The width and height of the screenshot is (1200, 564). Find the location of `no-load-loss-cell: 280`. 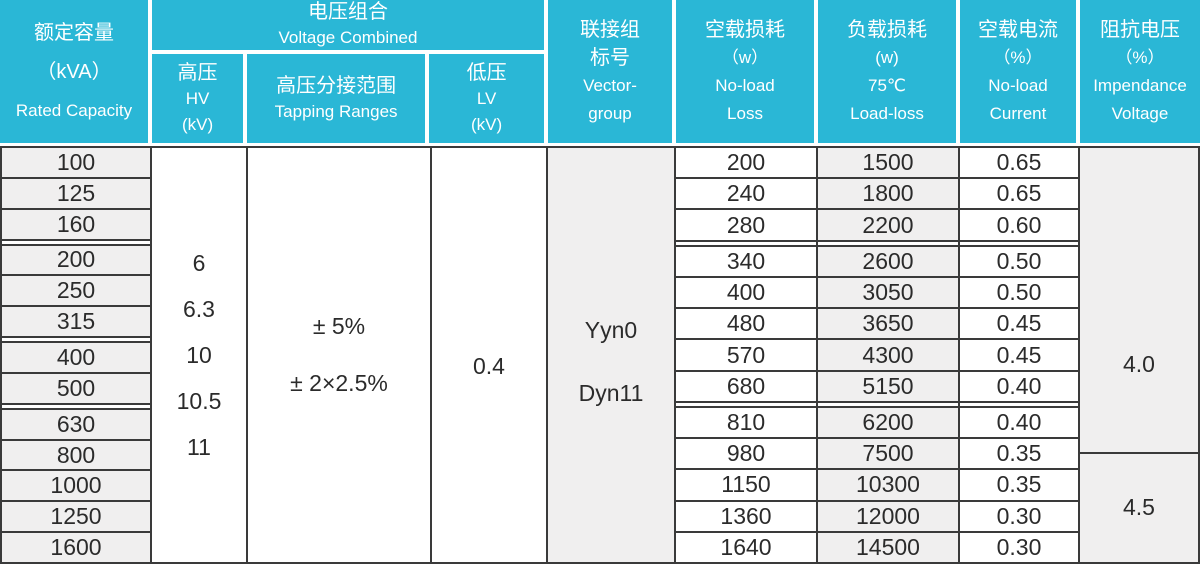

no-load-loss-cell: 280 is located at coordinates (746, 225).